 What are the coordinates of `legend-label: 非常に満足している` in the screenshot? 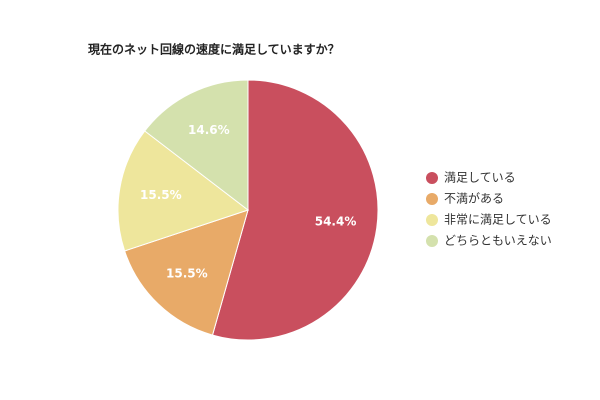 It's located at (498, 220).